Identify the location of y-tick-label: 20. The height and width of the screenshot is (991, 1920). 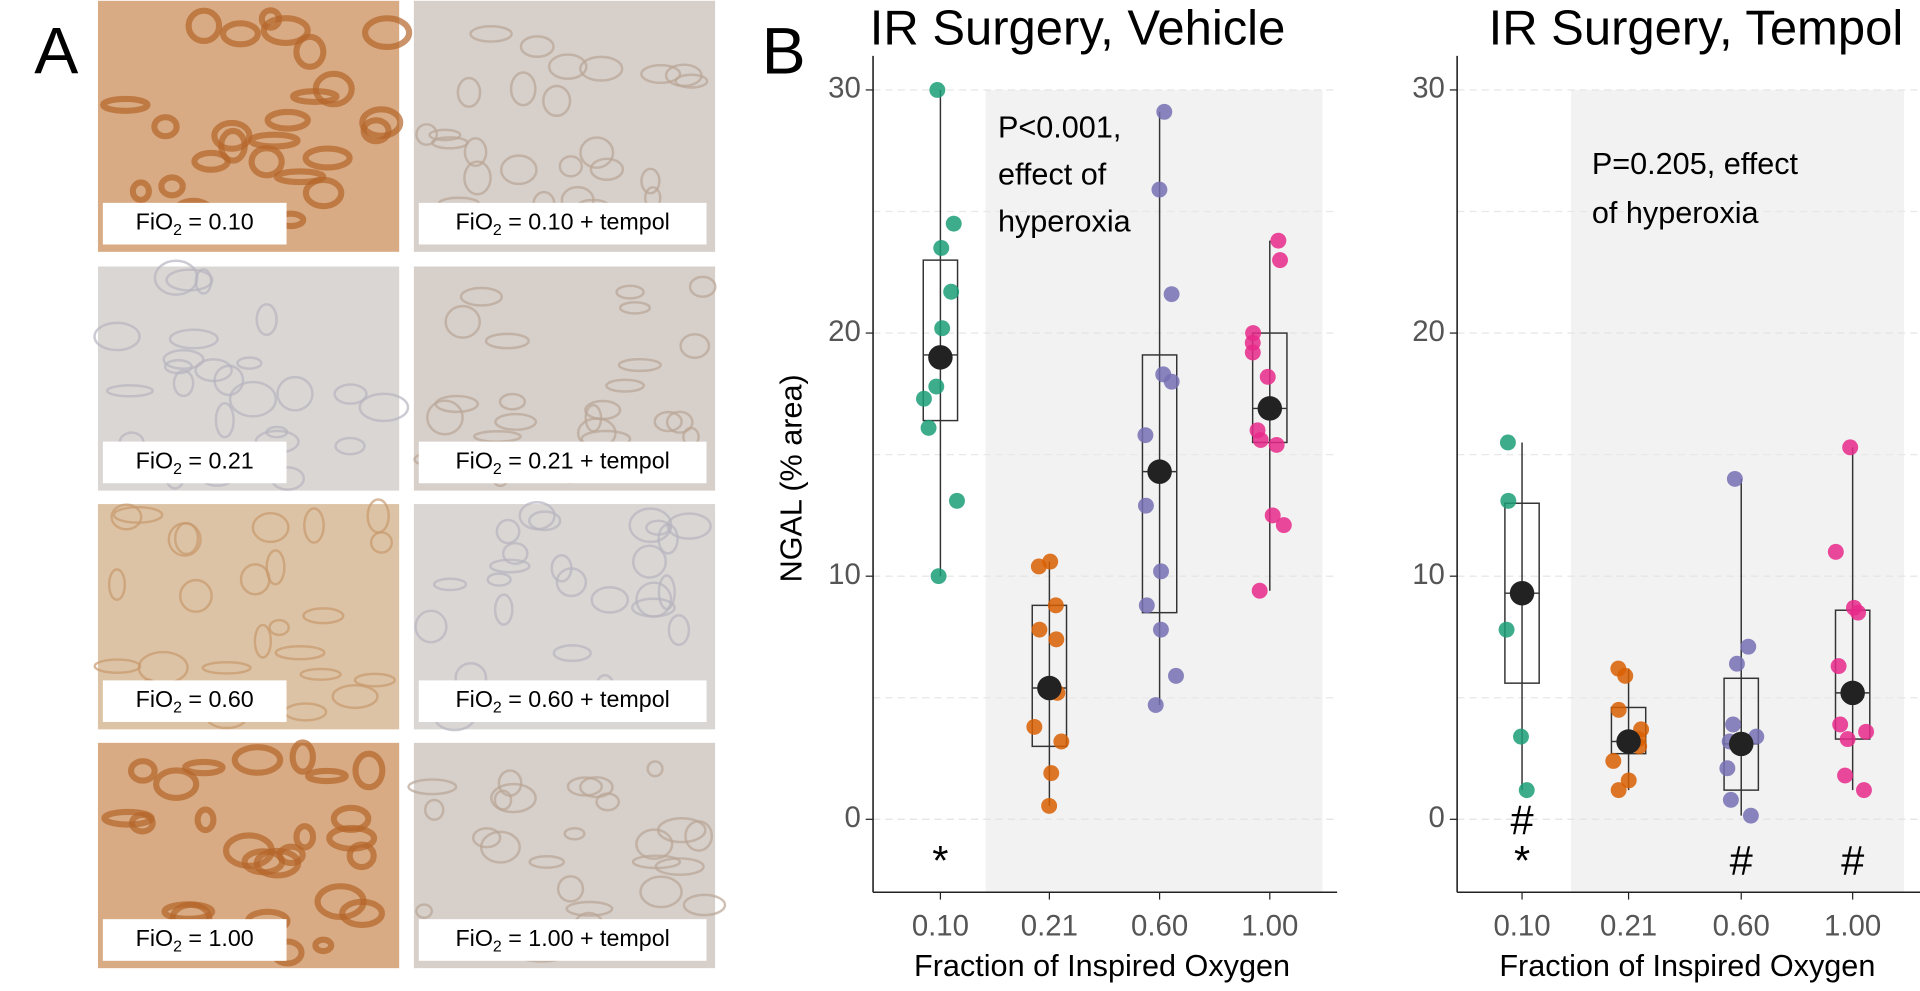
(1428, 331).